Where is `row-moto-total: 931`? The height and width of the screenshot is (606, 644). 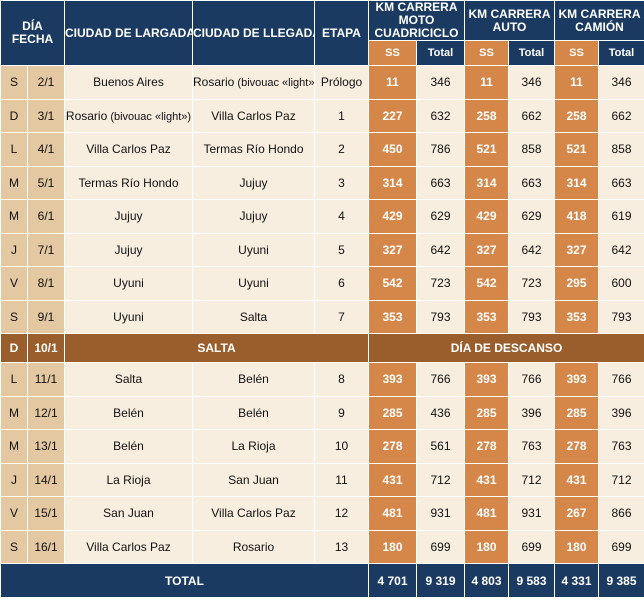 row-moto-total: 931 is located at coordinates (440, 513).